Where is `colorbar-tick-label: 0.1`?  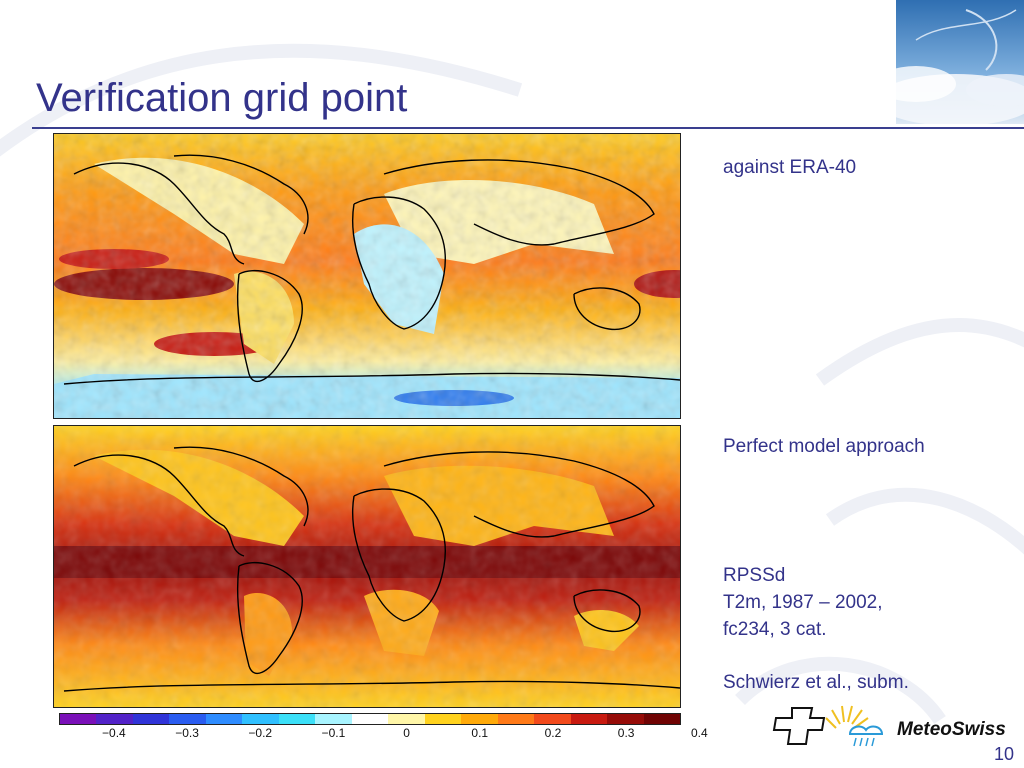
colorbar-tick-label: 0.1 is located at coordinates (480, 733).